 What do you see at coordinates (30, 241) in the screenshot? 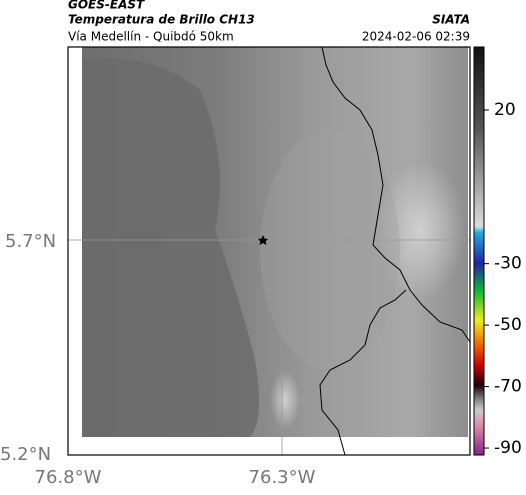
I see `lat-label: 5.7°N` at bounding box center [30, 241].